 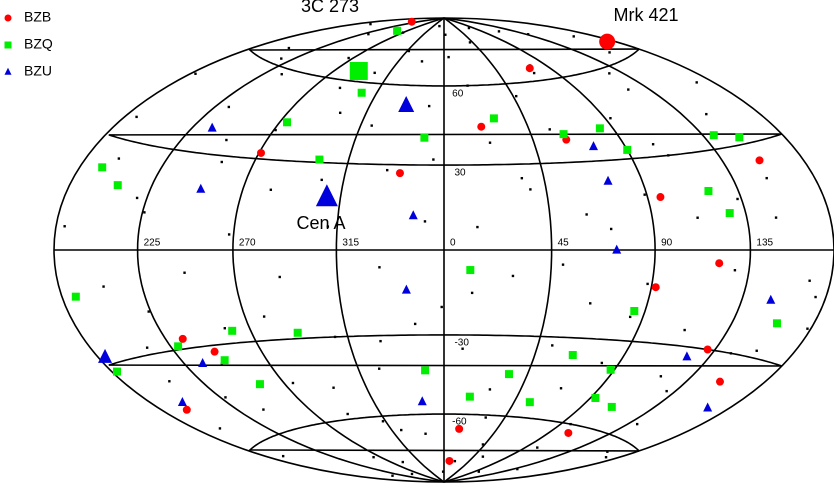 What do you see at coordinates (37, 17) in the screenshot?
I see `legend-label: BZB` at bounding box center [37, 17].